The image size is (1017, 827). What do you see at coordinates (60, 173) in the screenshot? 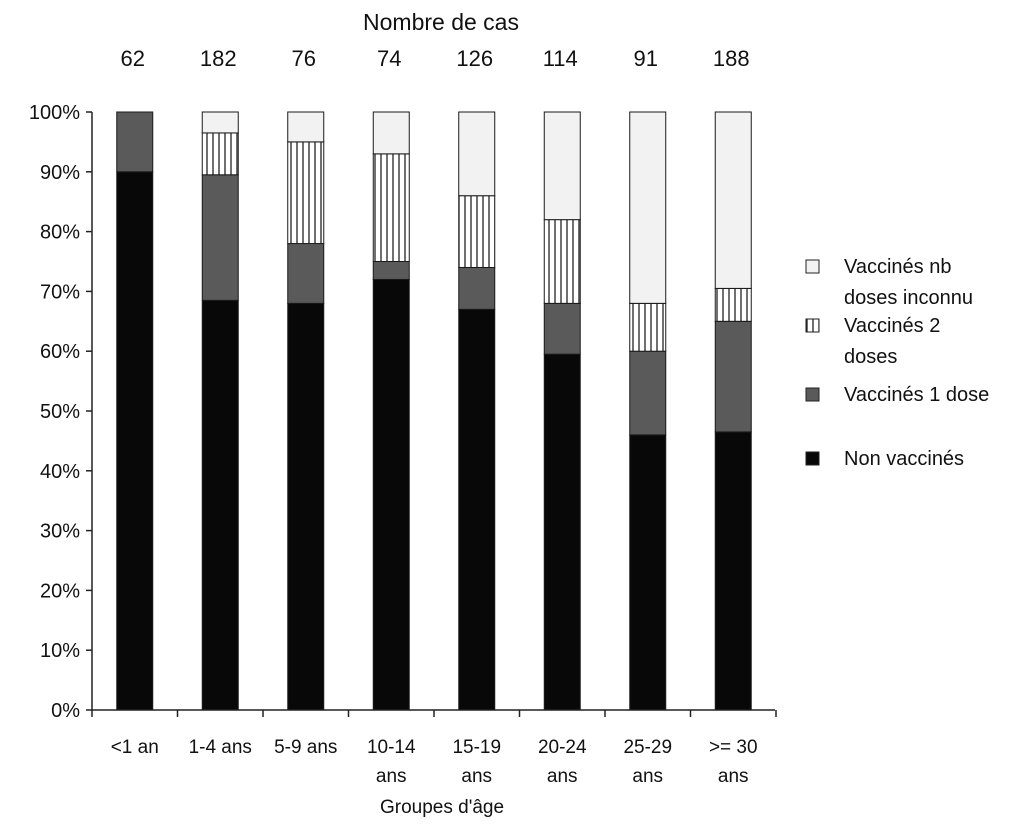
I see `y-tick-label: 90%` at bounding box center [60, 173].